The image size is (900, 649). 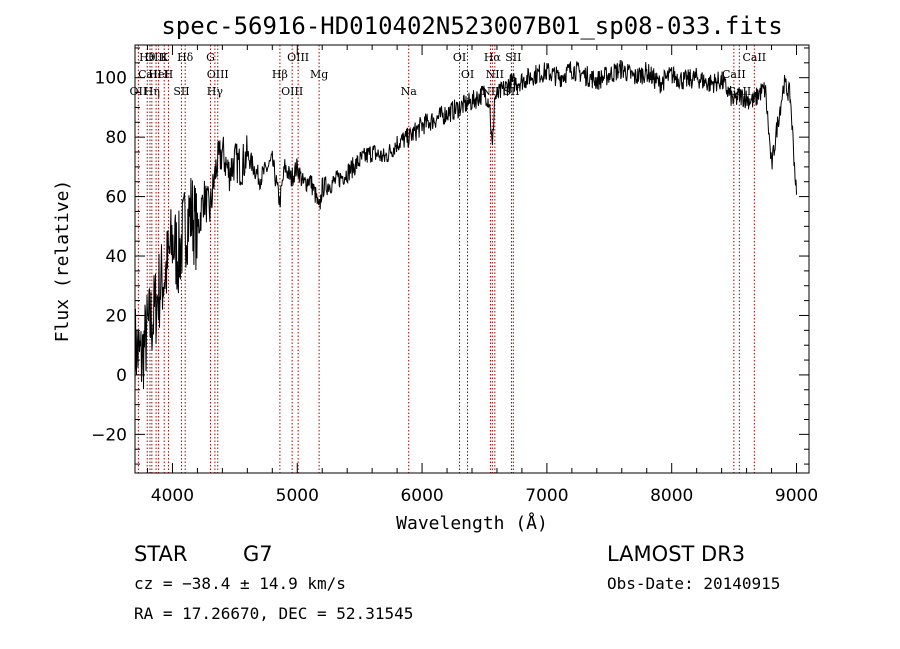 What do you see at coordinates (62, 261) in the screenshot?
I see `y-axis-label: Flux (relative)` at bounding box center [62, 261].